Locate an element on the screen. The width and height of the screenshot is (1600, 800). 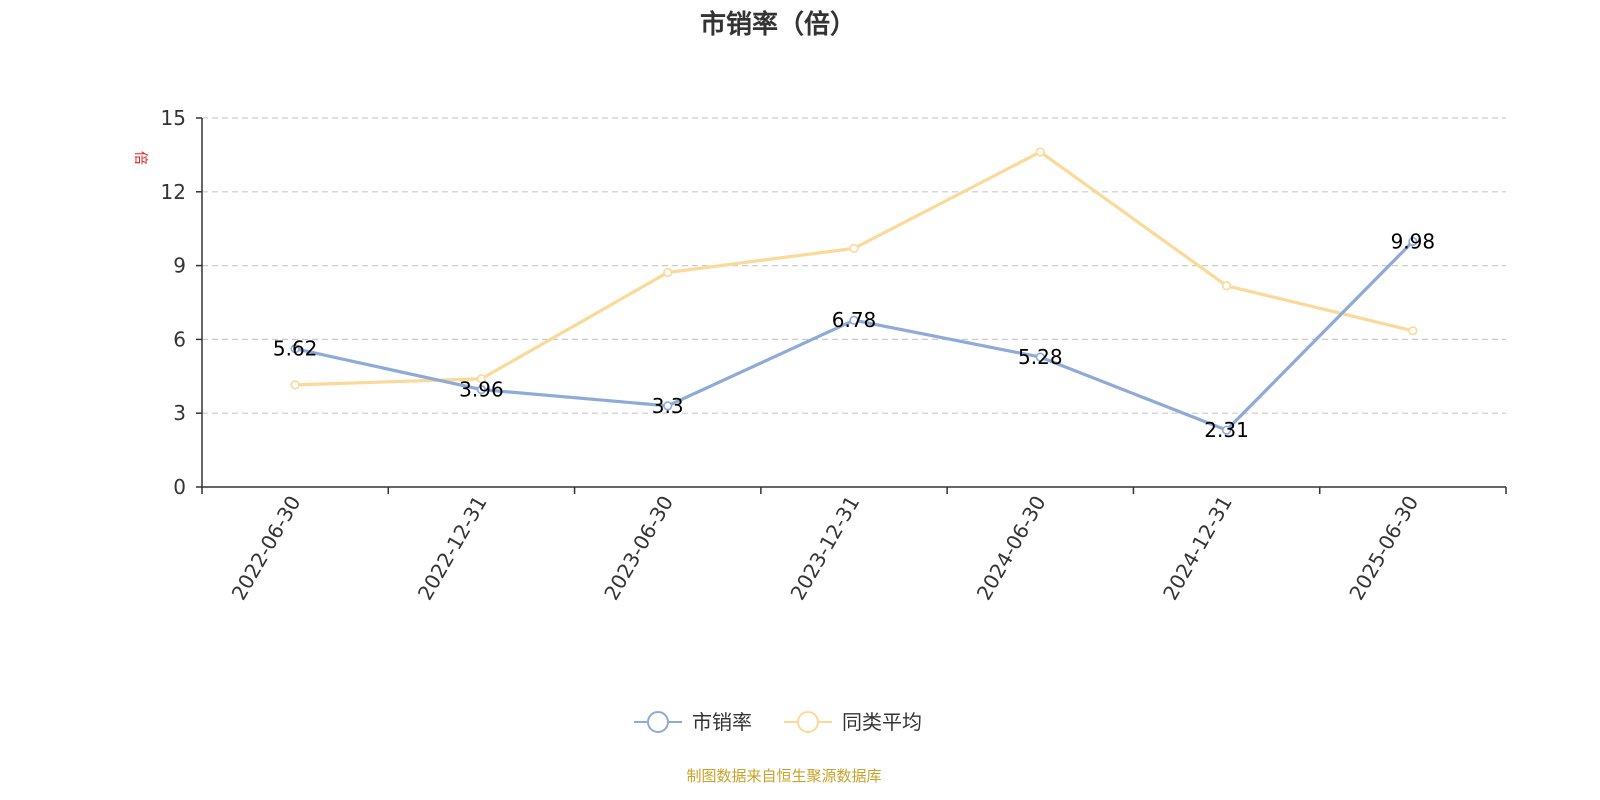
data-label: 2.31 is located at coordinates (1226, 430).